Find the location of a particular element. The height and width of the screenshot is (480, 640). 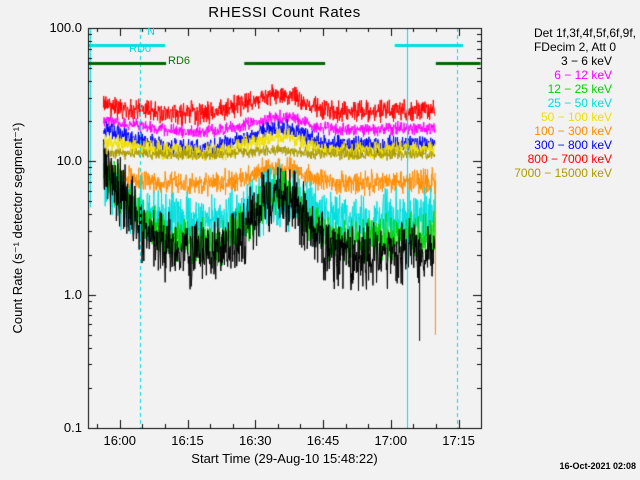

x-tick-label: 17:00 is located at coordinates (391, 440).